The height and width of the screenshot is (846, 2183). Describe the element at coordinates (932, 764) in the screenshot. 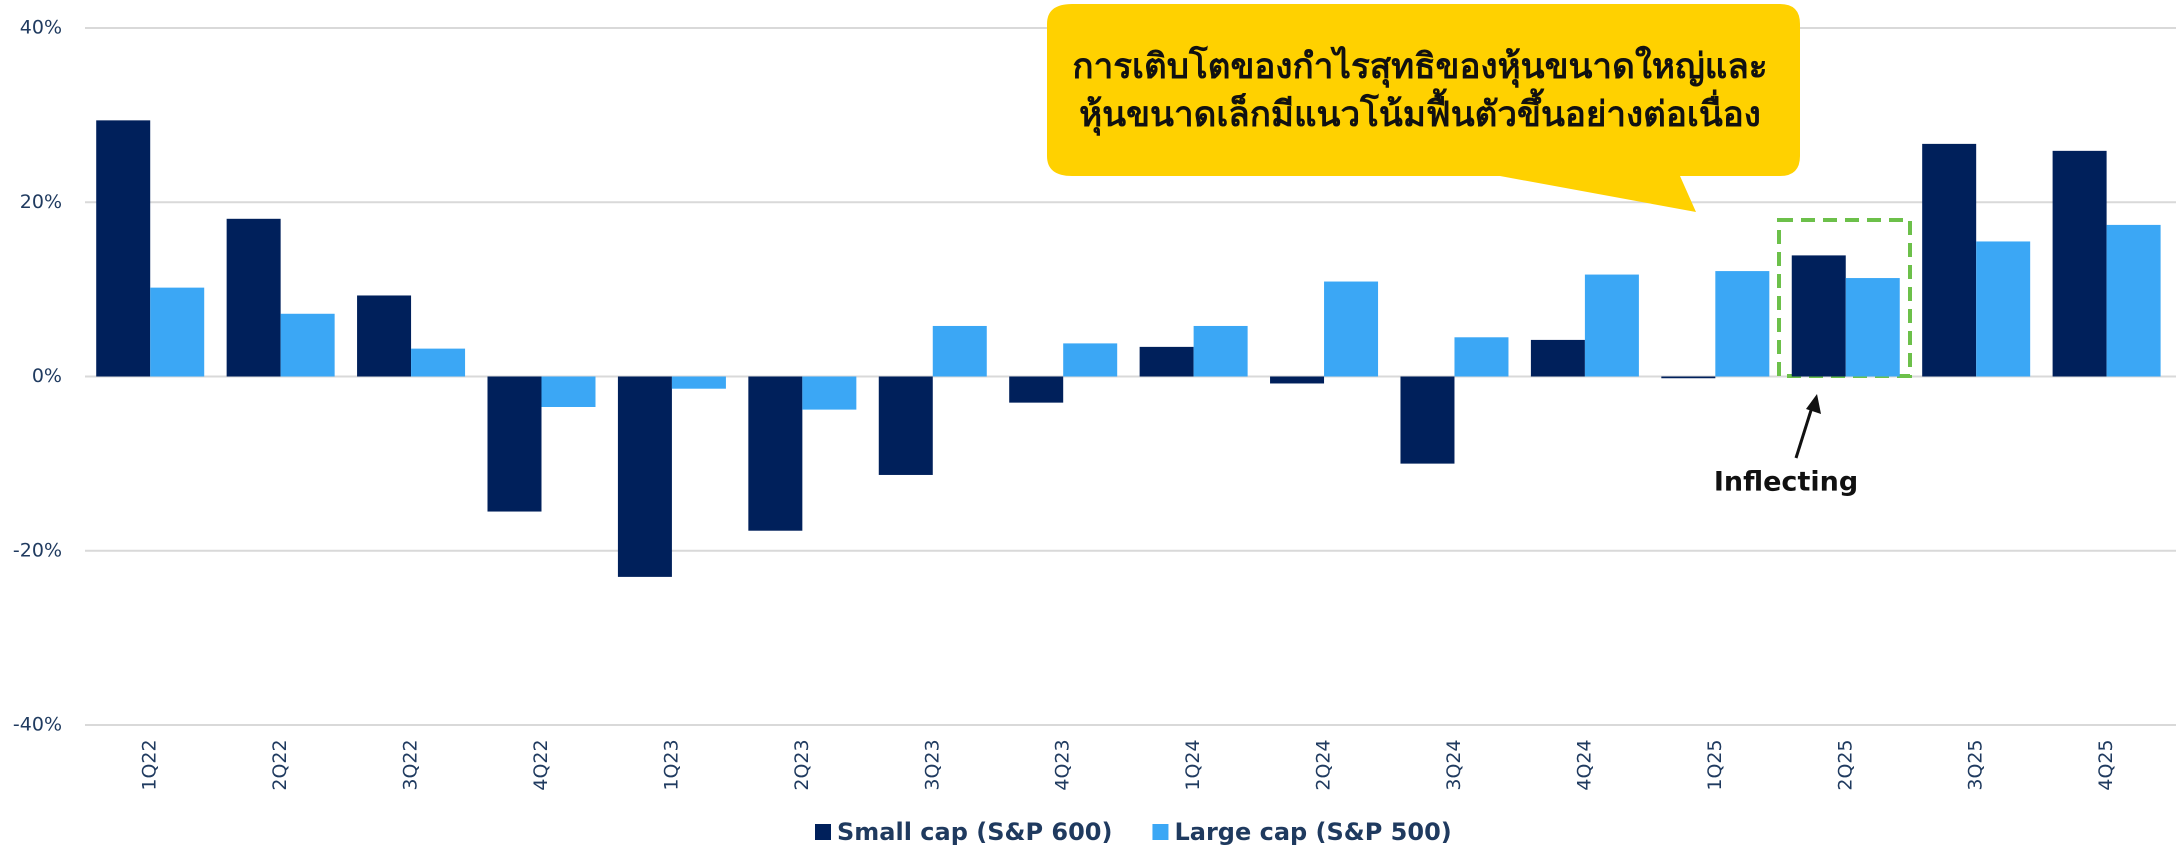

I see `x-tick-label: 3Q23` at that location.